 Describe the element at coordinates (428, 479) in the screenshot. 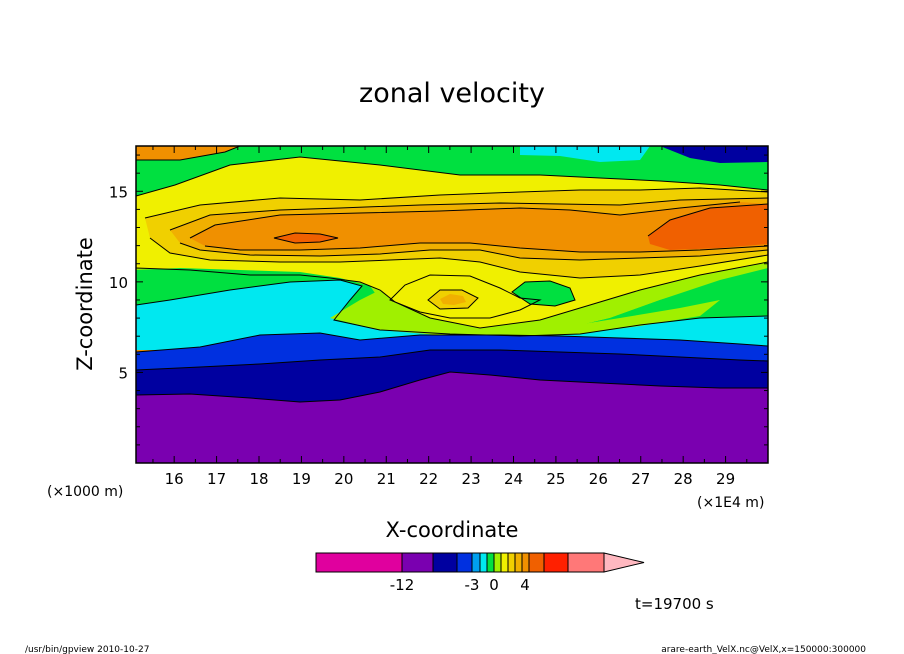

I see `x-tick-label: 22` at that location.